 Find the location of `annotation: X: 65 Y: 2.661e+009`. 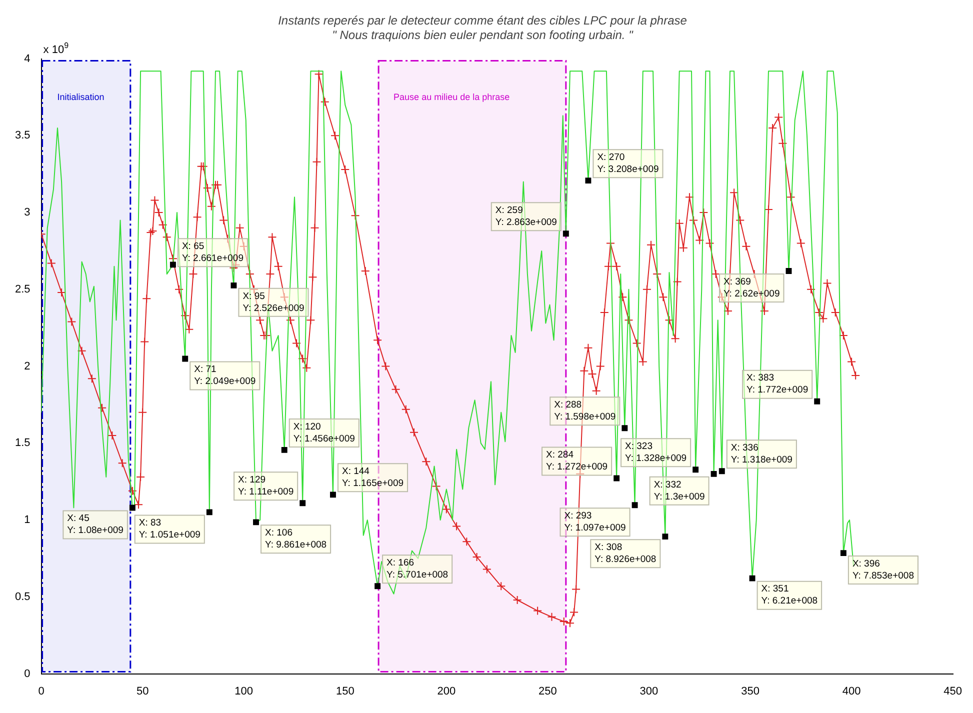

annotation: X: 65 Y: 2.661e+009 is located at coordinates (213, 252).